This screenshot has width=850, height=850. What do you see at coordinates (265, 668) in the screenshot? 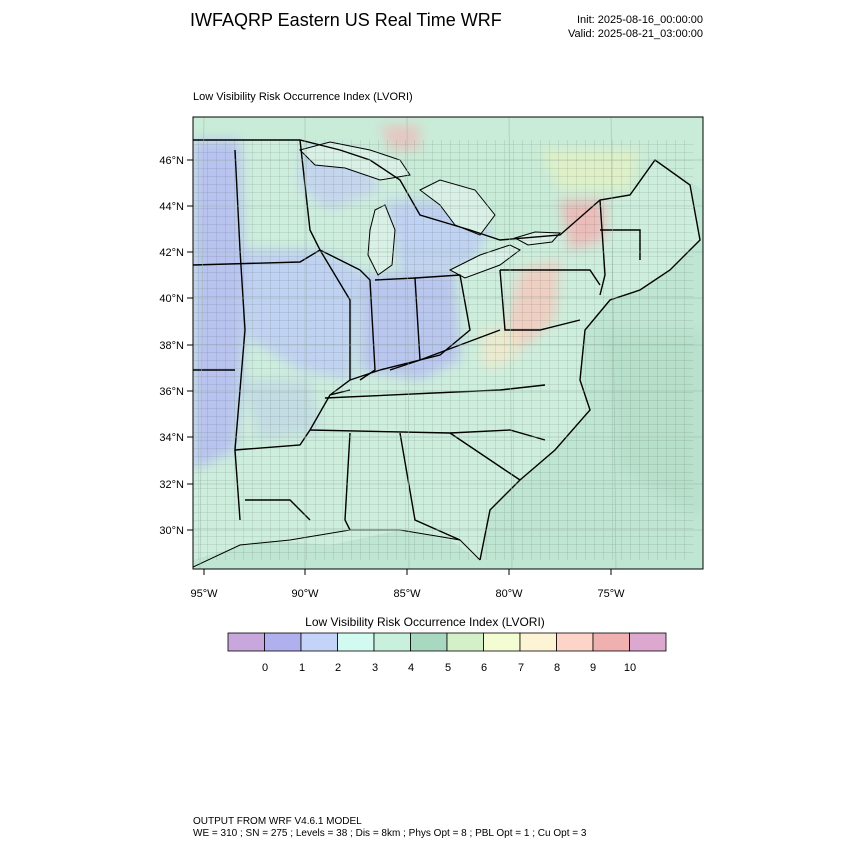
I see `colorbar-label-0: 0` at bounding box center [265, 668].